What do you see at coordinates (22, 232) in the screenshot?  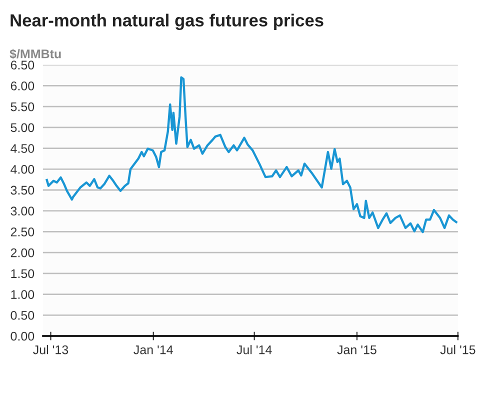 I see `y-tick-label: 2.50` at bounding box center [22, 232].